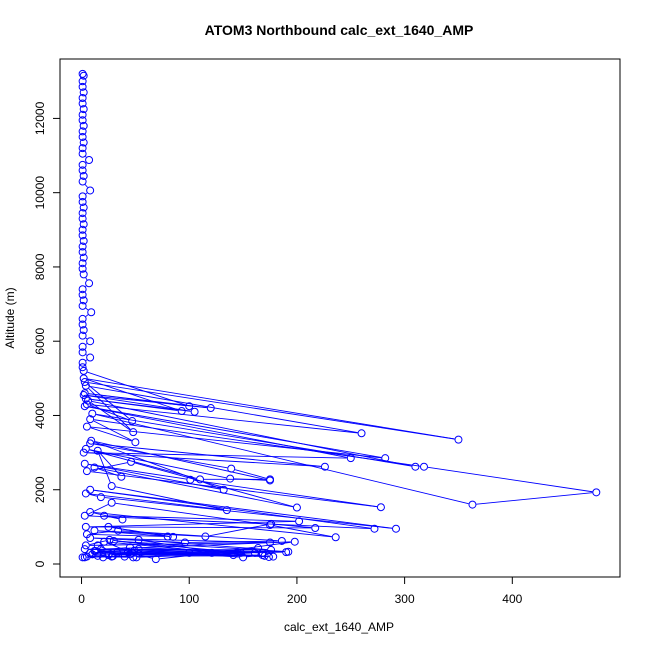 This screenshot has height=650, width=650. What do you see at coordinates (40, 341) in the screenshot?
I see `y-tick-label: 6000` at bounding box center [40, 341].